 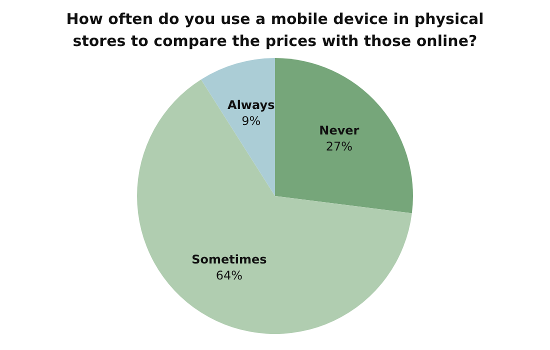 What do you see at coordinates (339, 147) in the screenshot?
I see `data-label: 27%` at bounding box center [339, 147].